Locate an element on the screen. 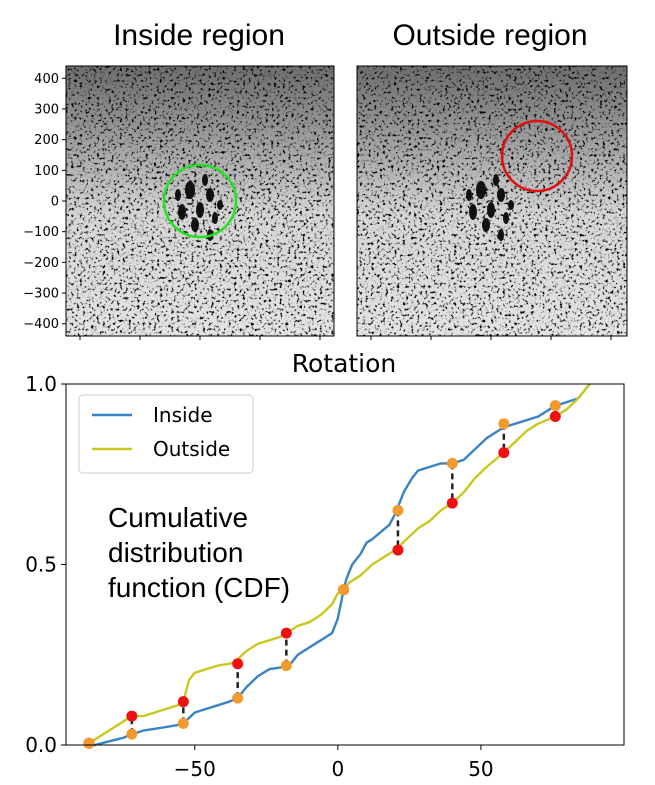 This screenshot has height=785, width=655. outside-roi-circle is located at coordinates (537, 156).